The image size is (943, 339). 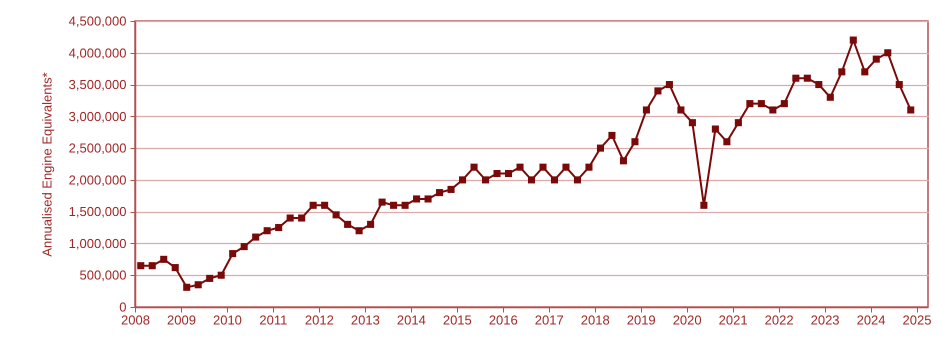 I want to click on x-tick-label: 2022, so click(x=779, y=320).